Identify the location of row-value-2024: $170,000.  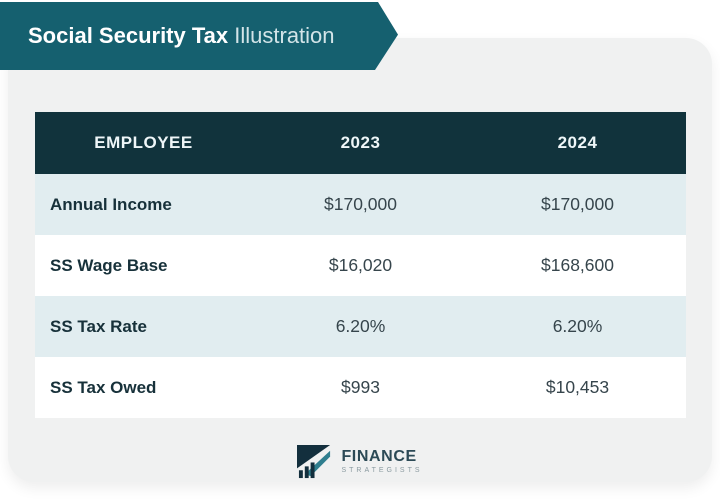
(577, 204).